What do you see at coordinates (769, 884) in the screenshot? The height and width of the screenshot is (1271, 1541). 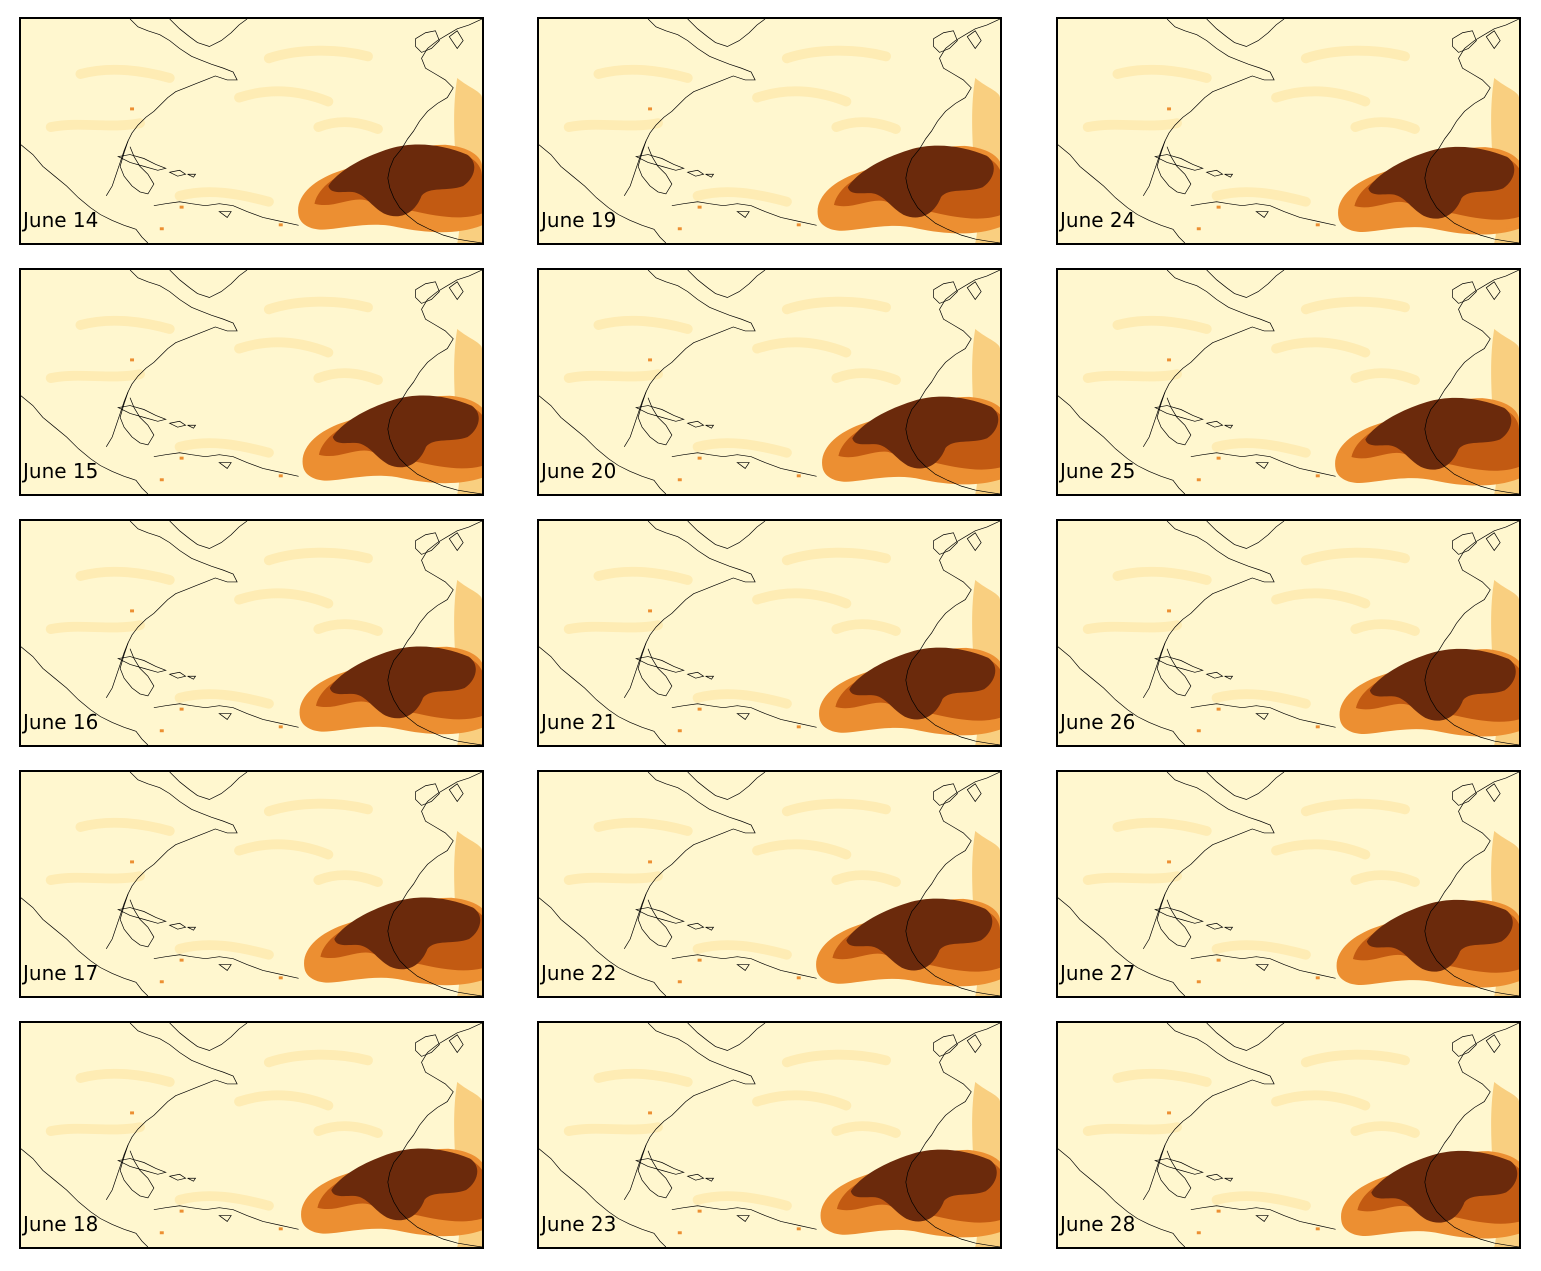 I see `map-panel: June 22` at bounding box center [769, 884].